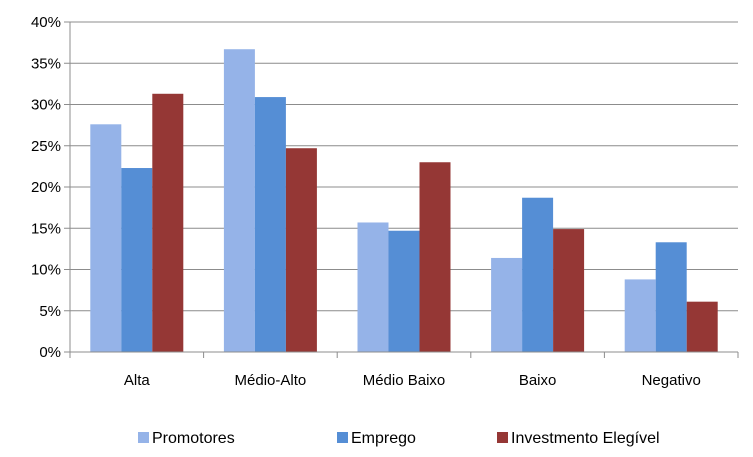  I want to click on legend-label: Promotores, so click(193, 438).